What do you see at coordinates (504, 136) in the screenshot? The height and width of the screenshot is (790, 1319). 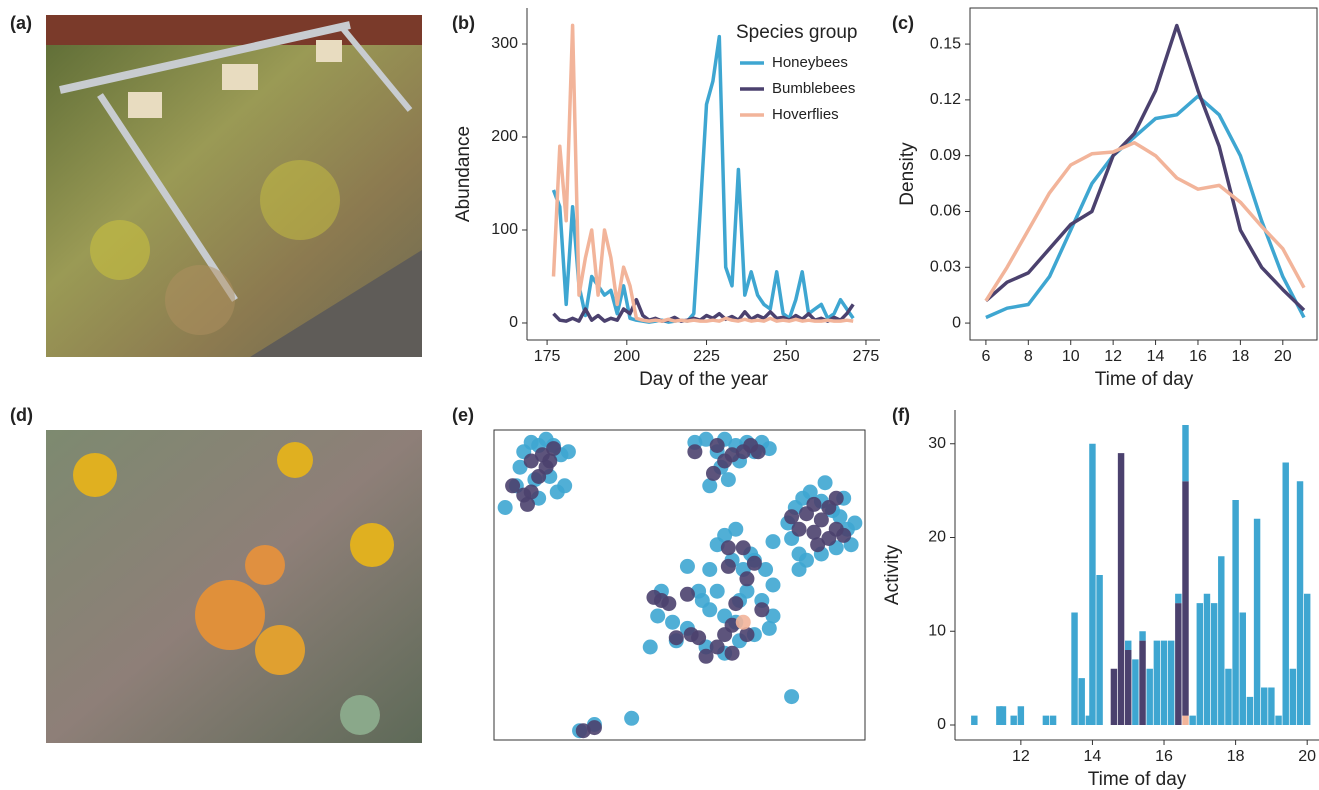 I see `y-tick-label: 200` at bounding box center [504, 136].